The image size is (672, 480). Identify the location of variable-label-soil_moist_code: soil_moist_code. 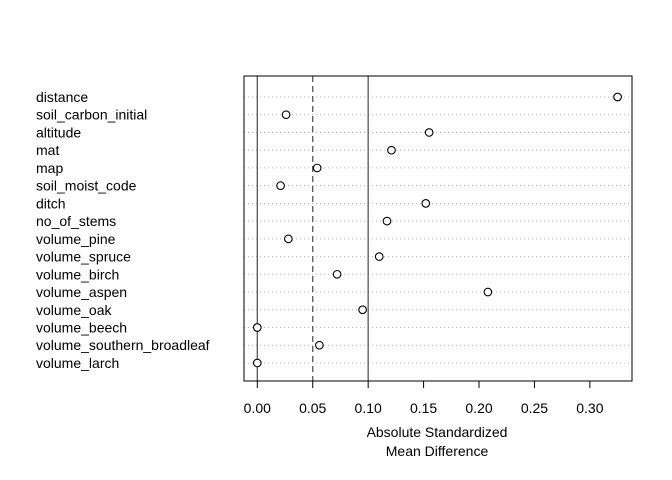
(86, 186).